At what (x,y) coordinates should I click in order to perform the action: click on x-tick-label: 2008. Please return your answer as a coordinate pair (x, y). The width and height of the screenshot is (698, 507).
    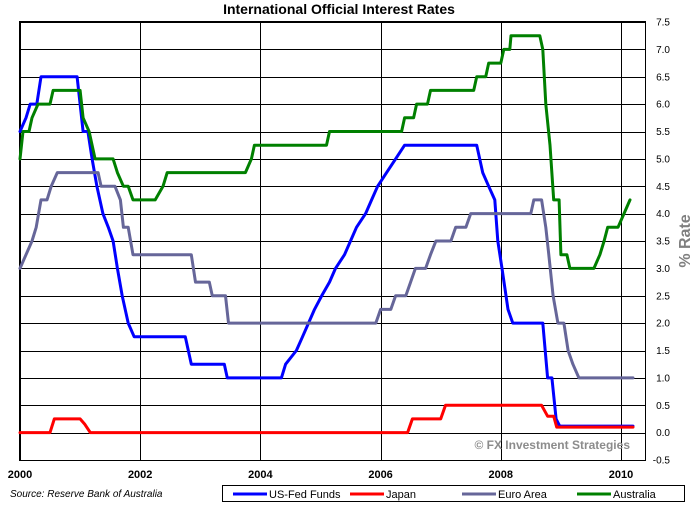
    Looking at the image, I should click on (501, 475).